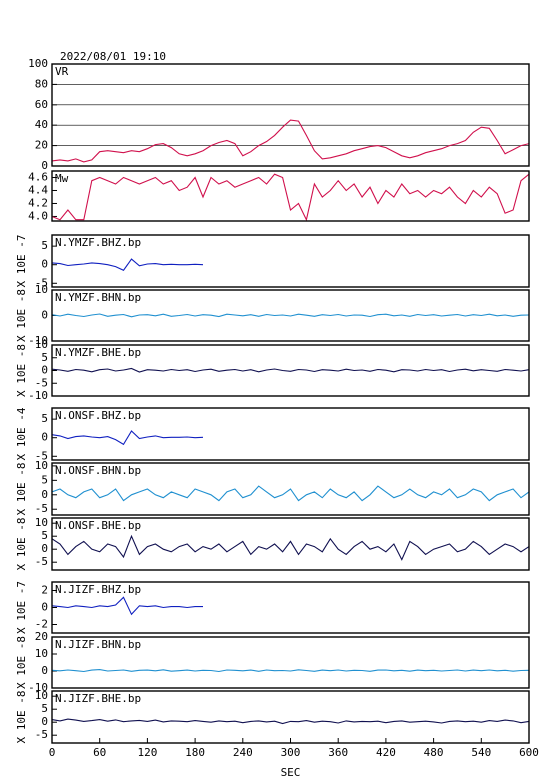 This screenshot has height=781, width=554. Describe the element at coordinates (98, 297) in the screenshot. I see `trace-label: N.YMZF.BHN.bp` at that location.